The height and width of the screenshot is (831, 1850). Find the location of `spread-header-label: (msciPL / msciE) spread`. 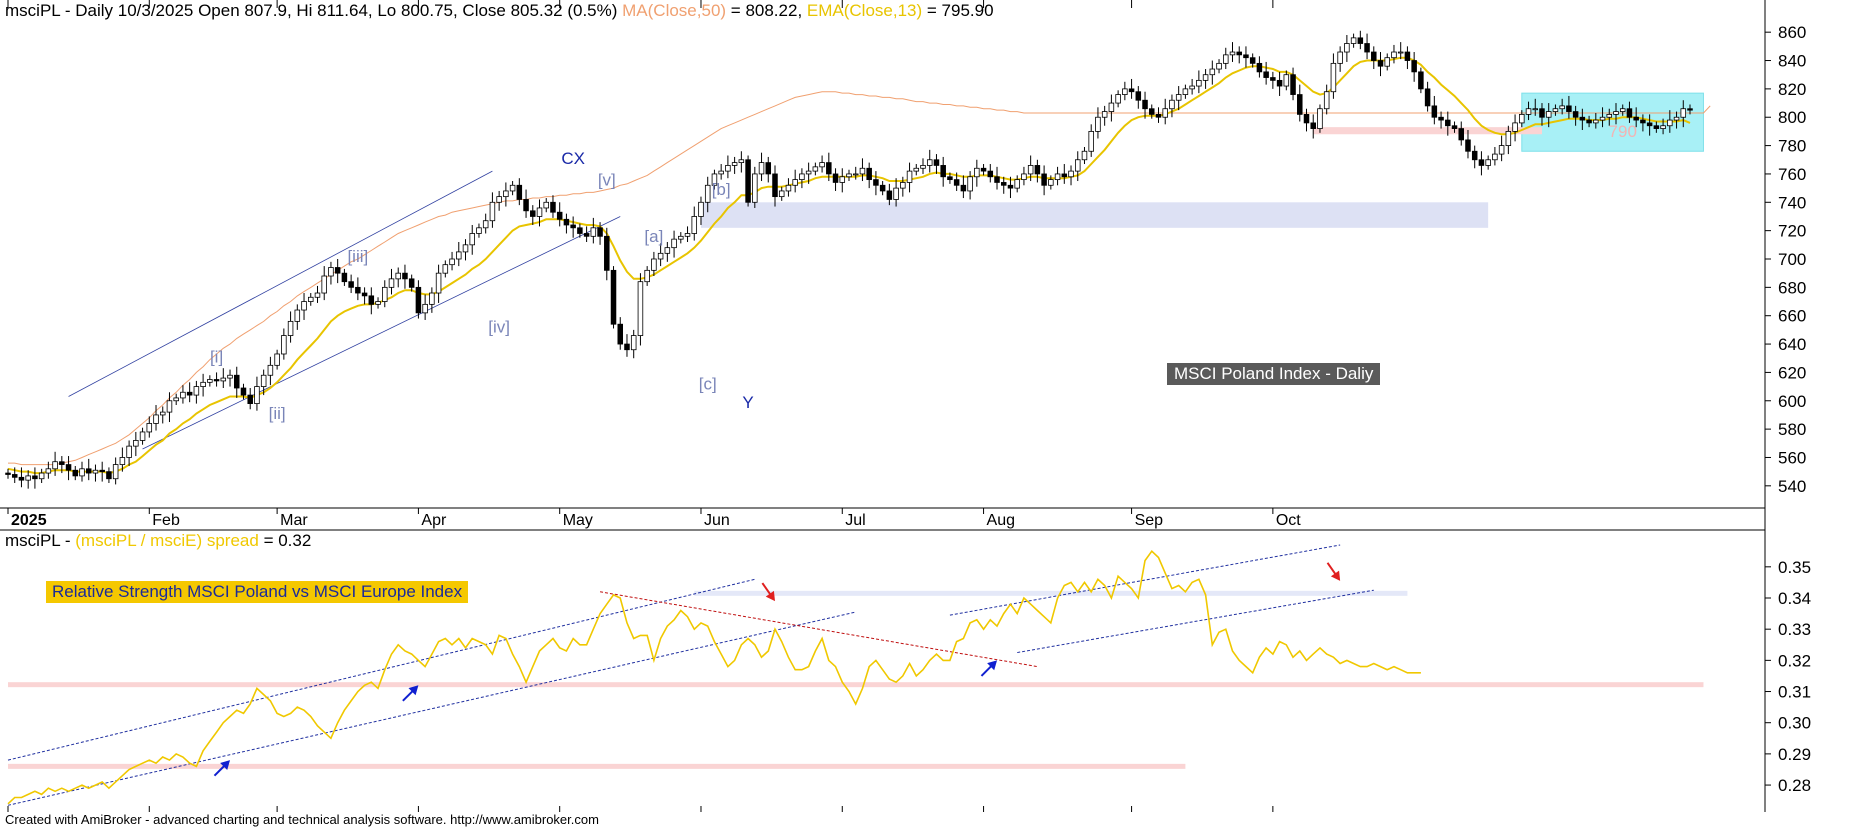

spread-header-label: (msciPL / msciE) spread is located at coordinates (167, 540).